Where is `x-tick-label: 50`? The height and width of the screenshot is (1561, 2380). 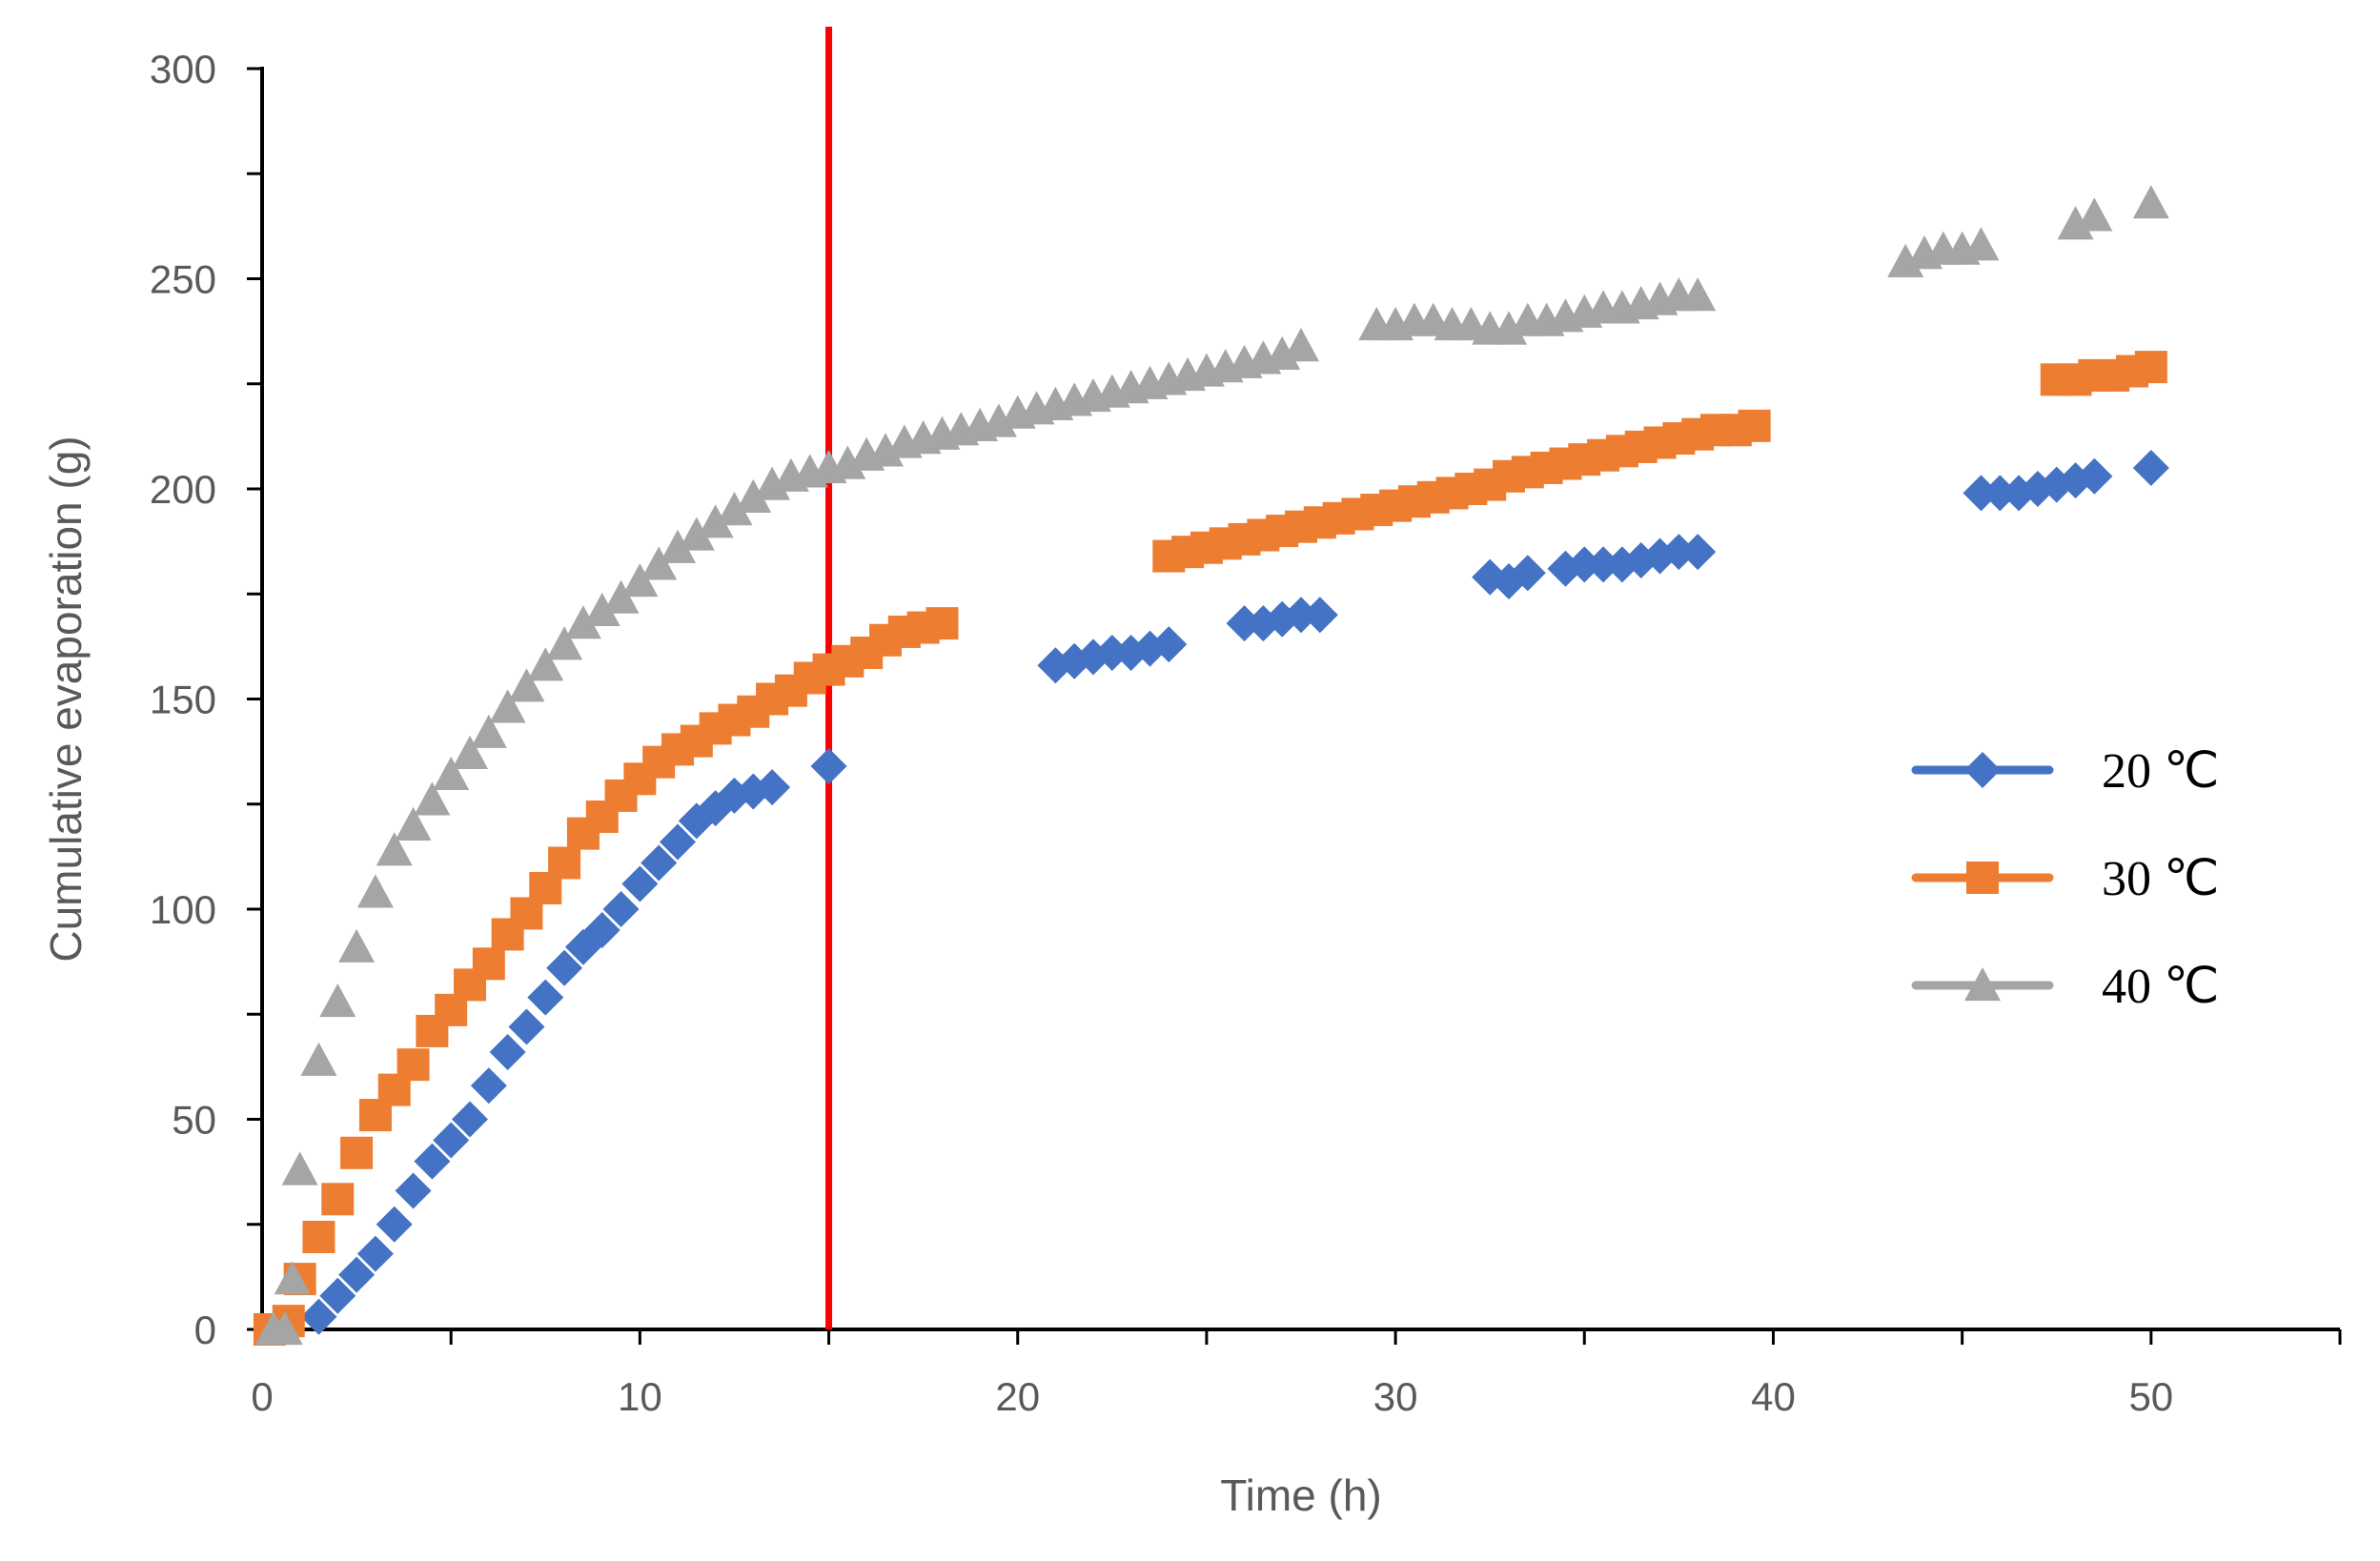
x-tick-label: 50 is located at coordinates (2150, 1396).